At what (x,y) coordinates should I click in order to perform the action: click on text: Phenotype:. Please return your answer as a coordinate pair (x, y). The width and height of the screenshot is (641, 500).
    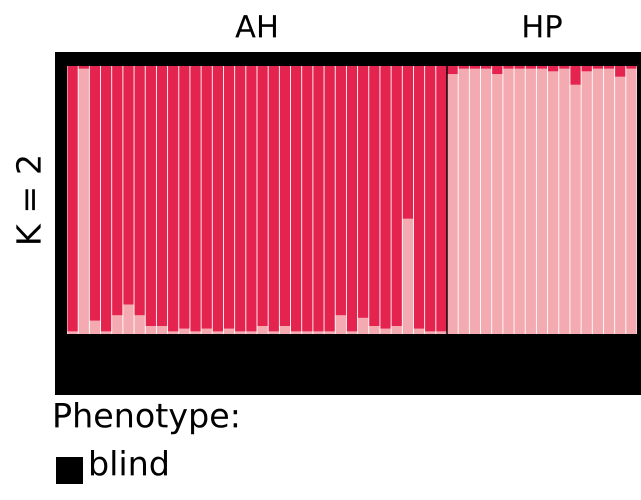
    Looking at the image, I should click on (146, 418).